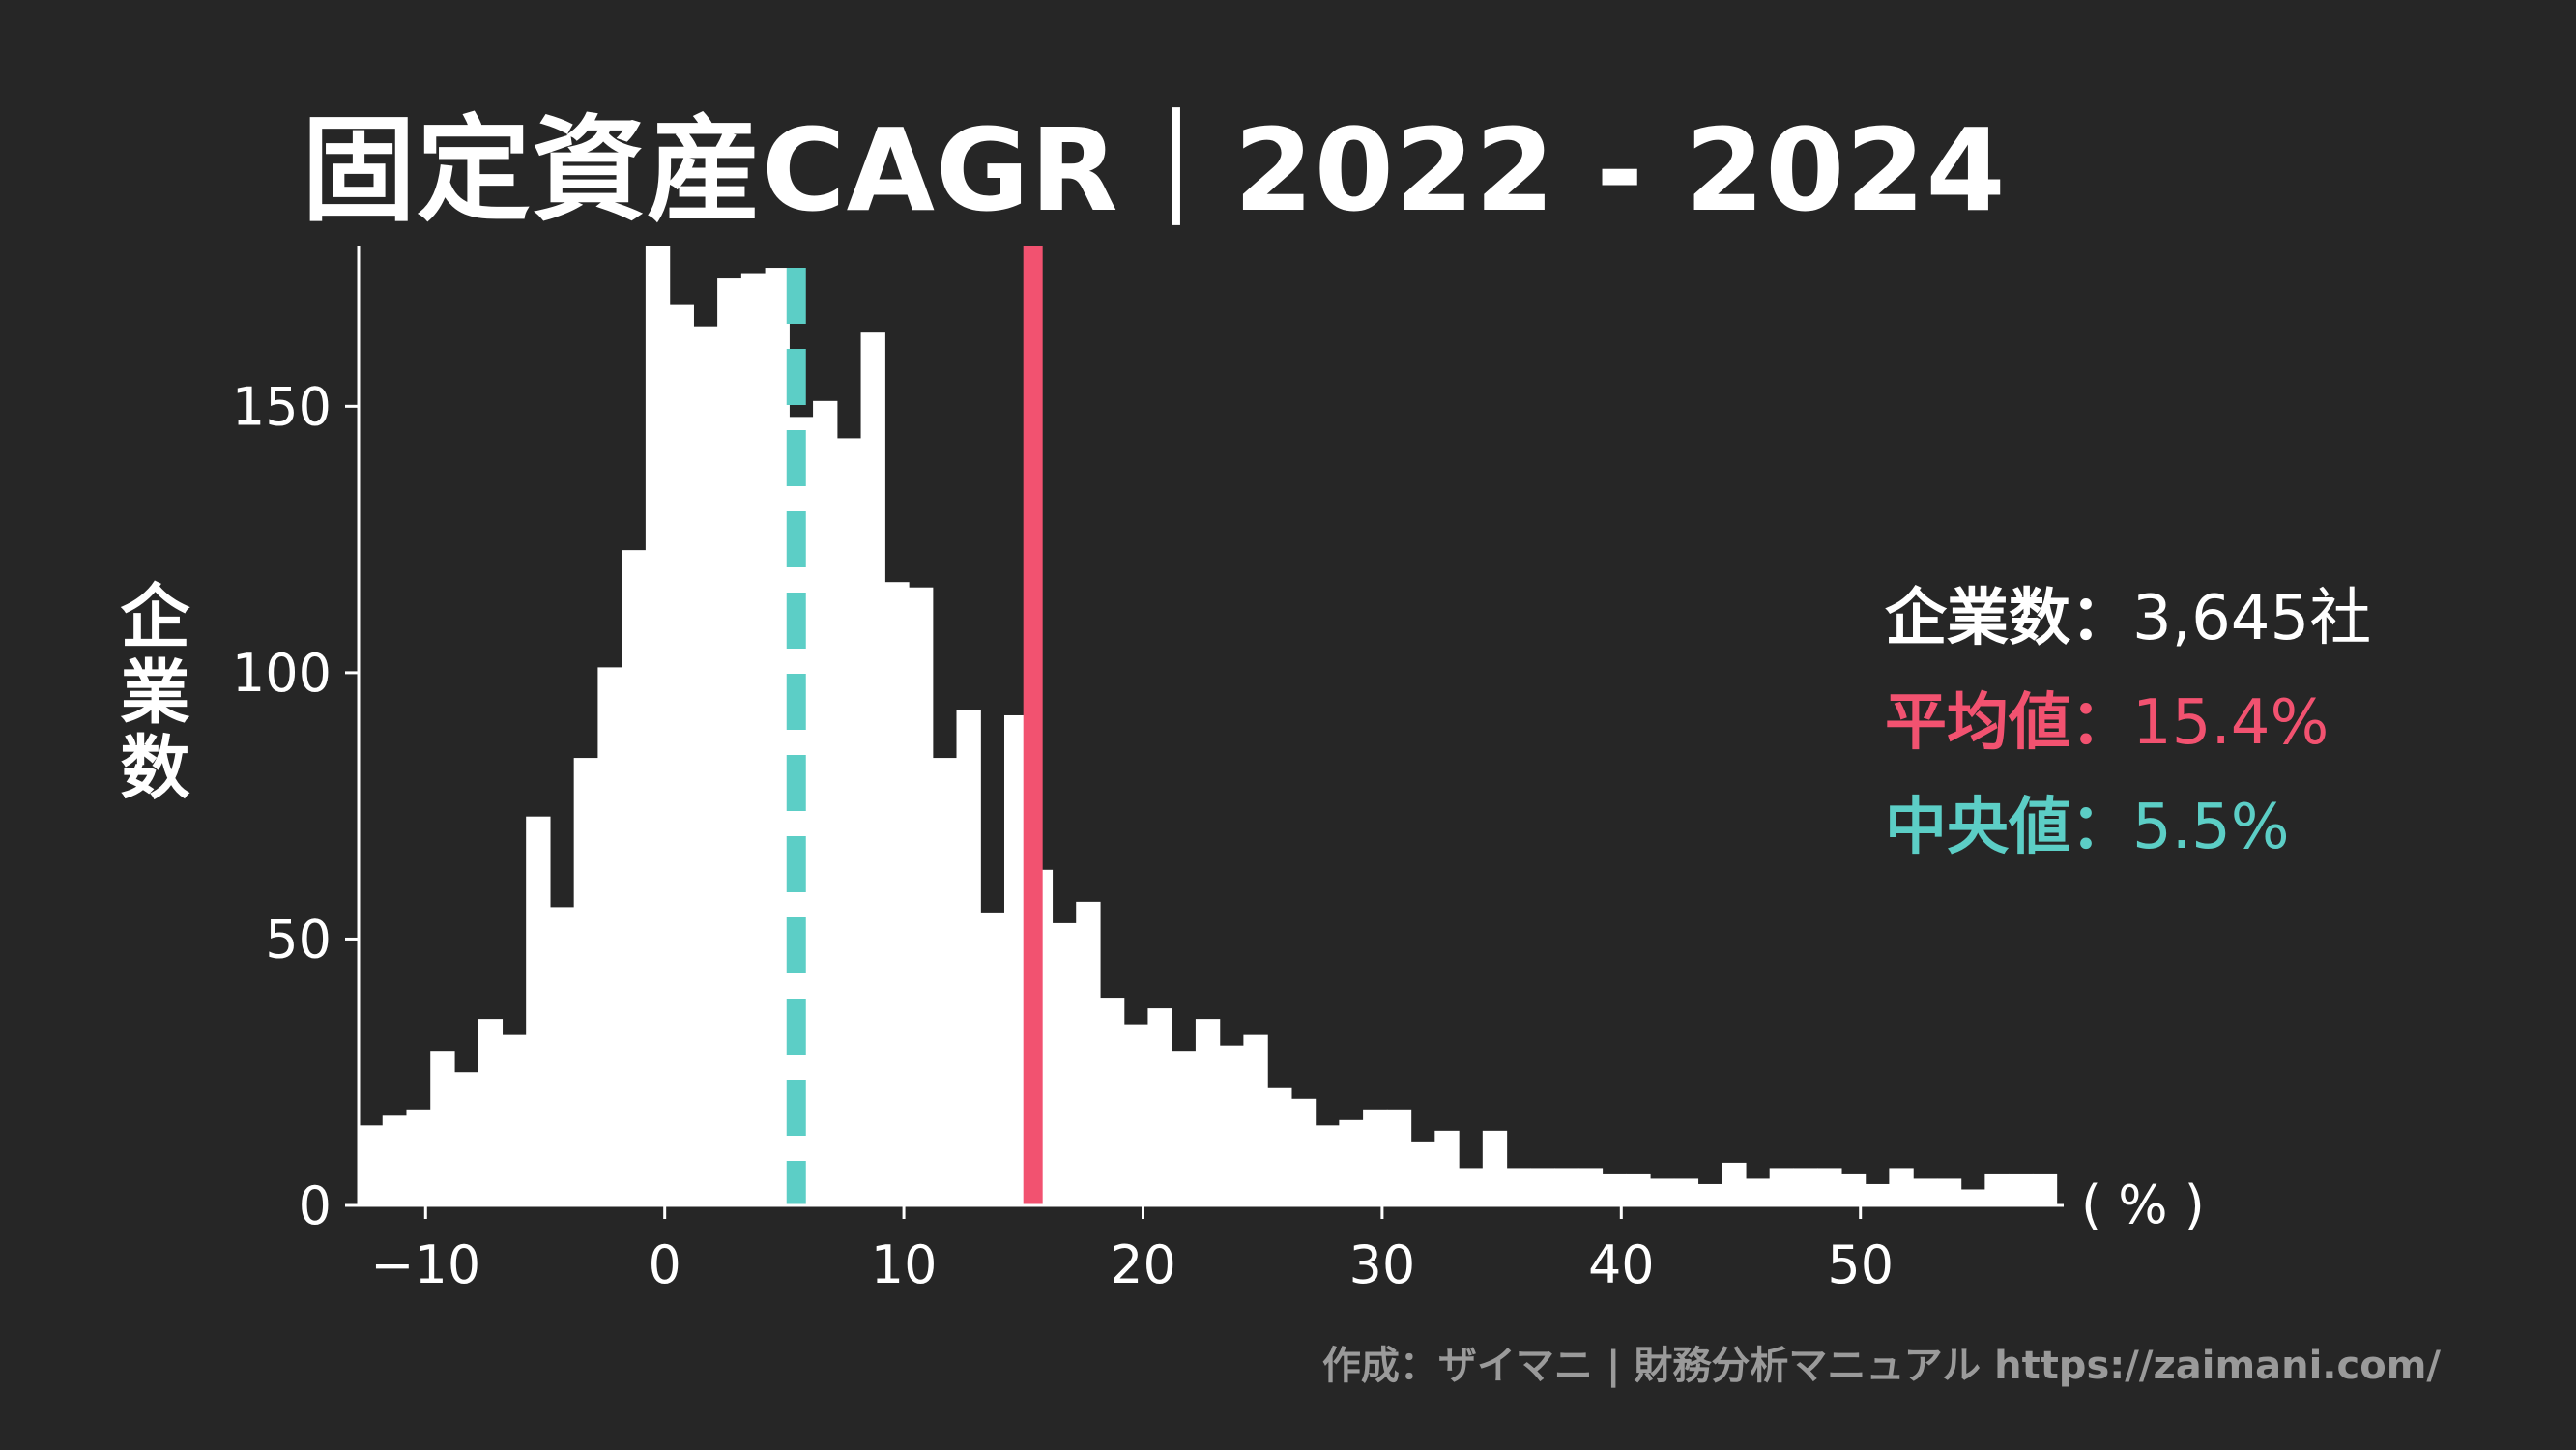 The height and width of the screenshot is (1450, 2576). I want to click on chart-title: 固定資産CAGR｜2022 - 2024, so click(1154, 170).